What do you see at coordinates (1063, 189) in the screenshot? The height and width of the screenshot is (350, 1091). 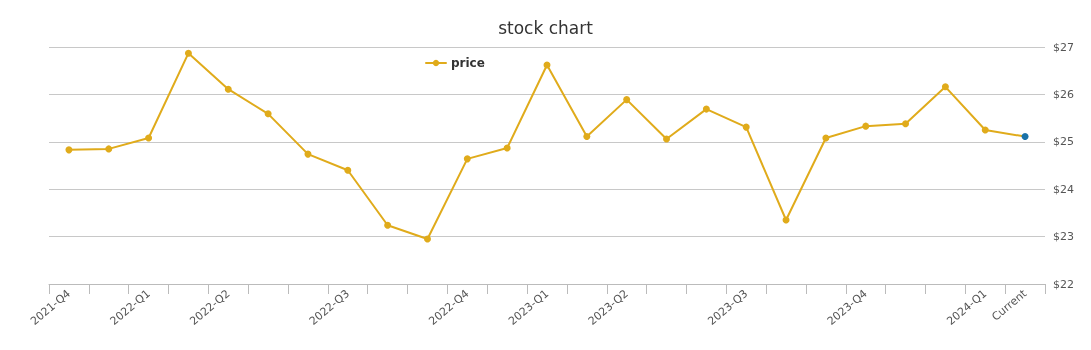 I see `y-tick-label: $24` at bounding box center [1063, 189].